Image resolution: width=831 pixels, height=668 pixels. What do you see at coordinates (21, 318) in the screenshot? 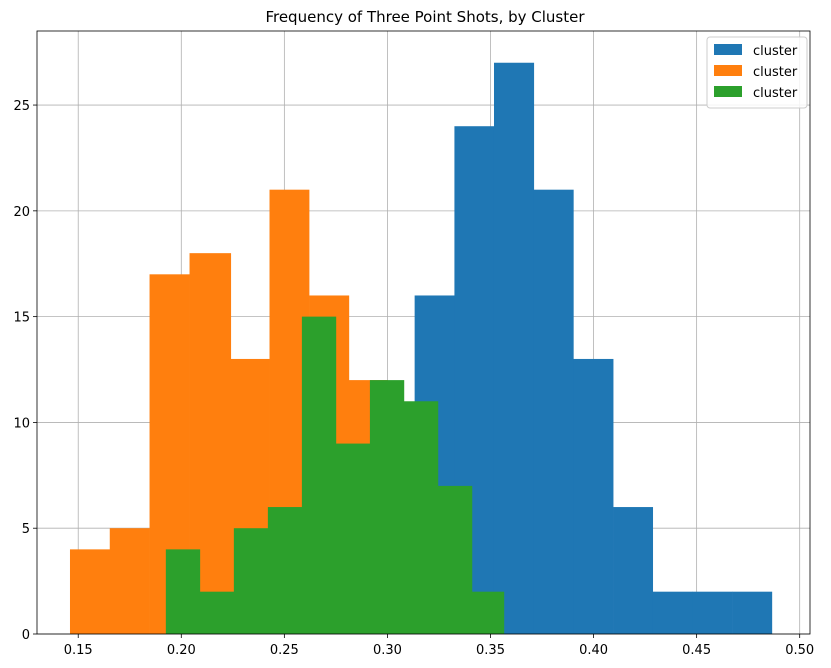
I see `y-tick-label: 15` at bounding box center [21, 318].